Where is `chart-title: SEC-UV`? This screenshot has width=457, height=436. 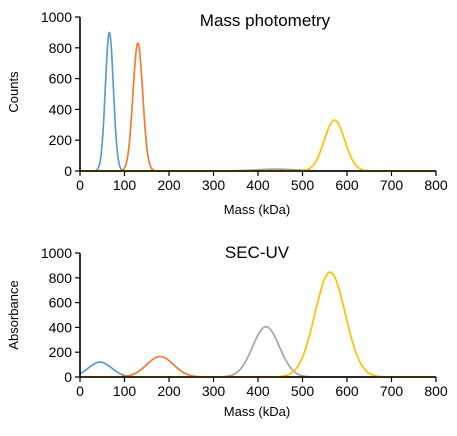 chart-title: SEC-UV is located at coordinates (257, 252).